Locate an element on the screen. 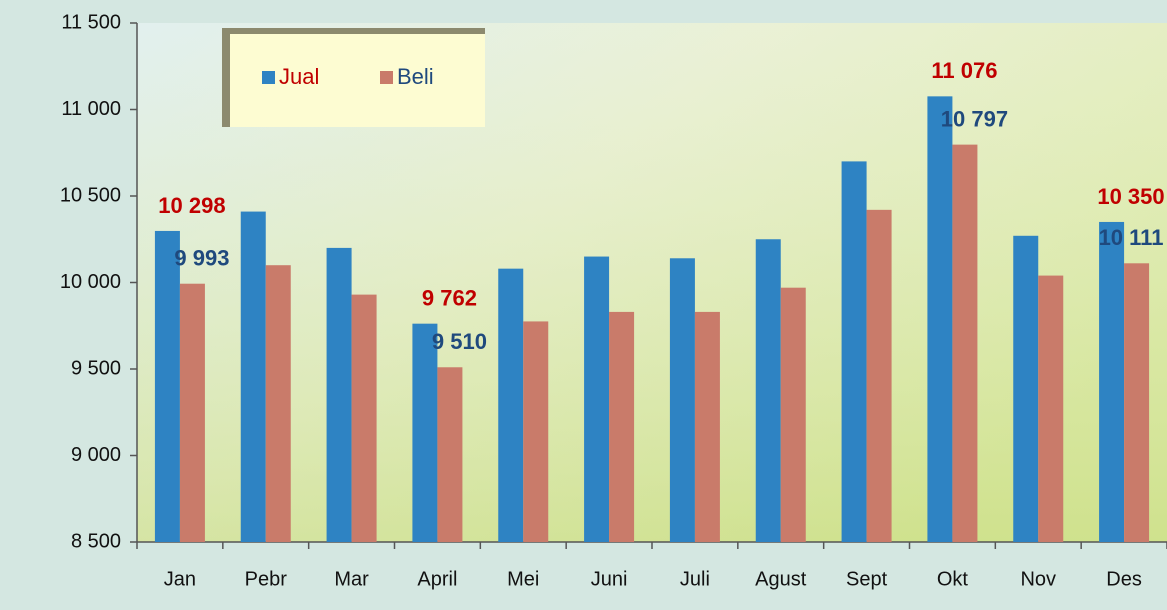 This screenshot has width=1167, height=610. y-tick-label: 11 500 is located at coordinates (91, 22).